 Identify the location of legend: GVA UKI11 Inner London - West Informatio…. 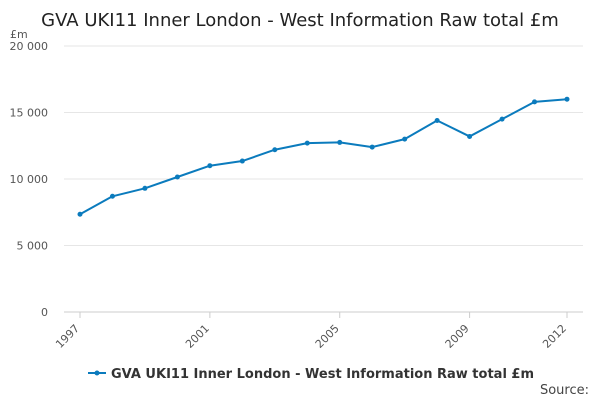
(311, 374).